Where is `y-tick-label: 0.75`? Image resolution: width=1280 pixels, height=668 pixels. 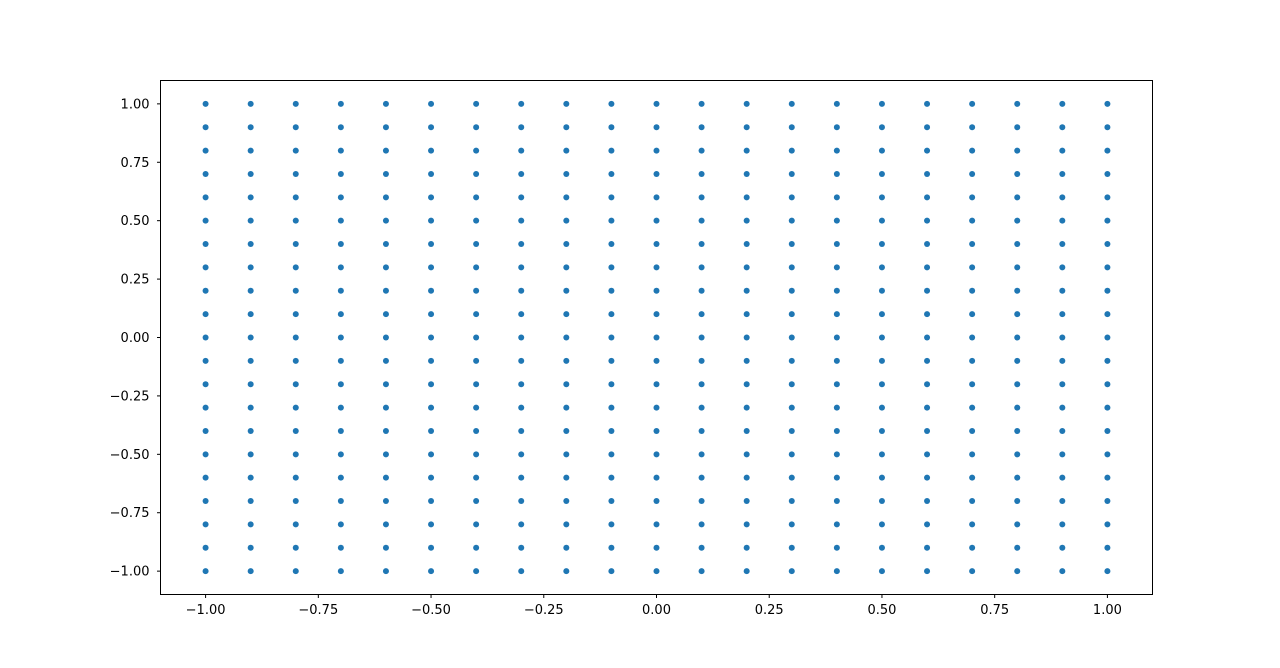 y-tick-label: 0.75 is located at coordinates (135, 163).